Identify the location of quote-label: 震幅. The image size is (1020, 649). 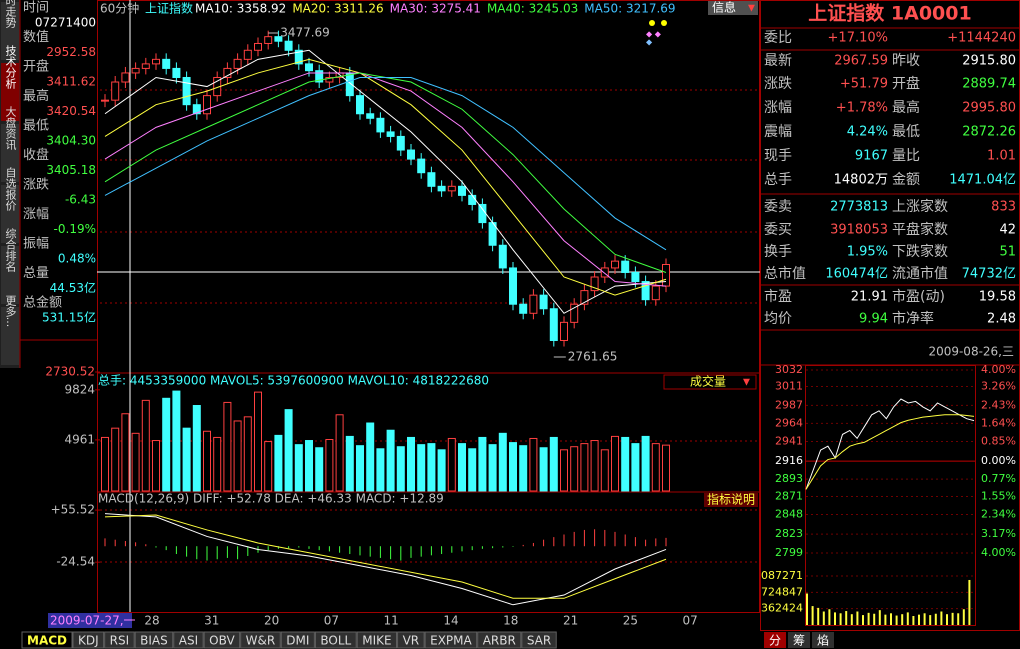
(778, 132).